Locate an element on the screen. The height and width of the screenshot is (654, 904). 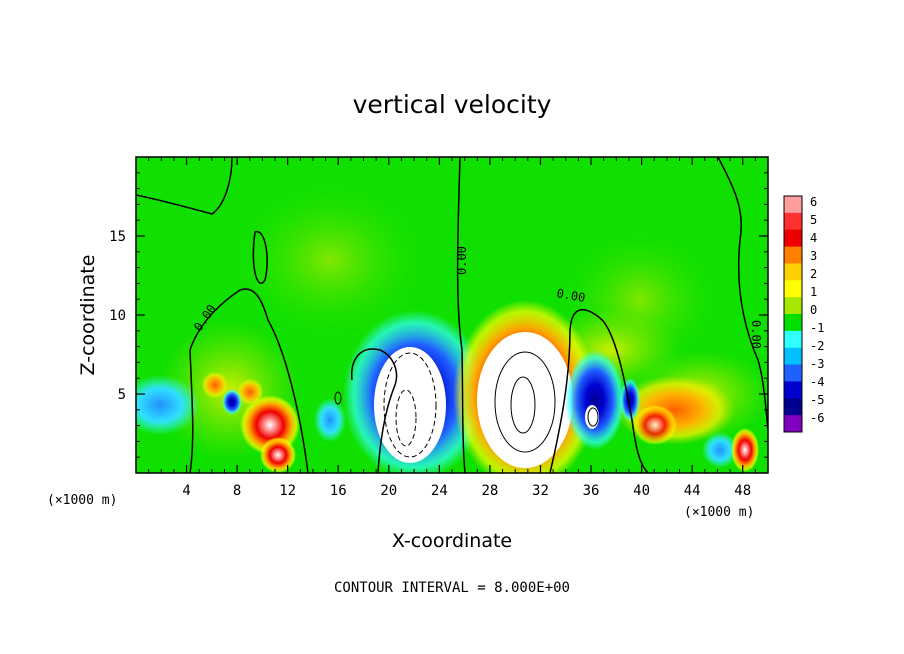
colorbar-label: 1 is located at coordinates (813, 292).